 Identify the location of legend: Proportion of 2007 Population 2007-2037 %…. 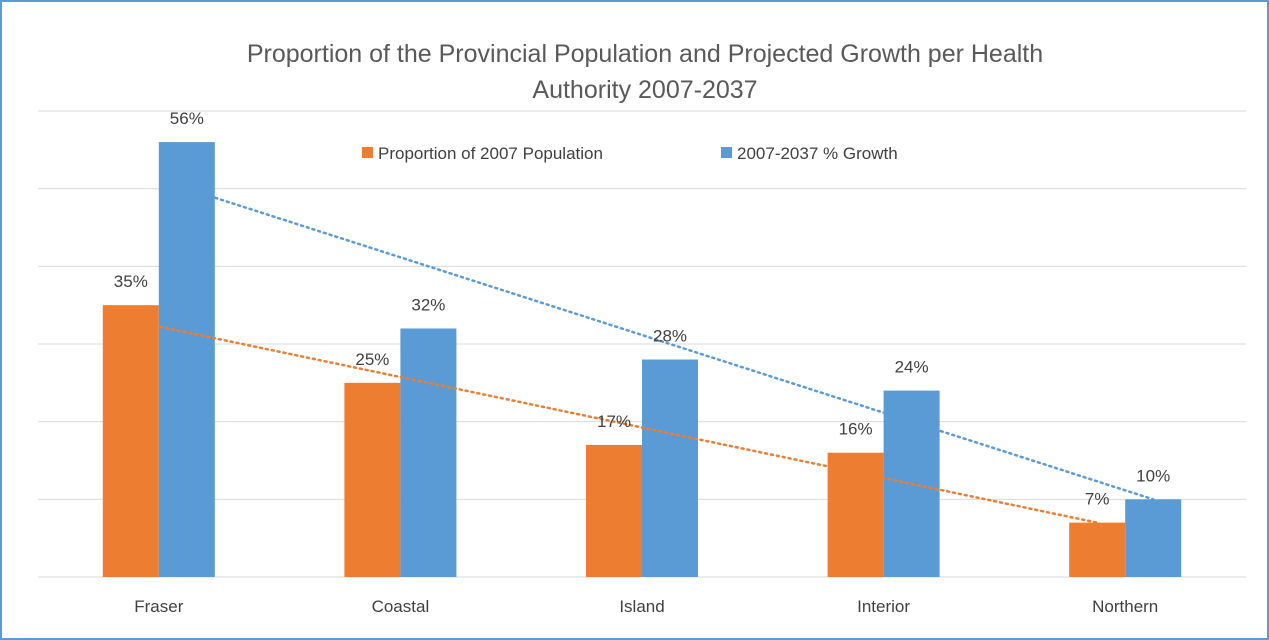
(630, 153).